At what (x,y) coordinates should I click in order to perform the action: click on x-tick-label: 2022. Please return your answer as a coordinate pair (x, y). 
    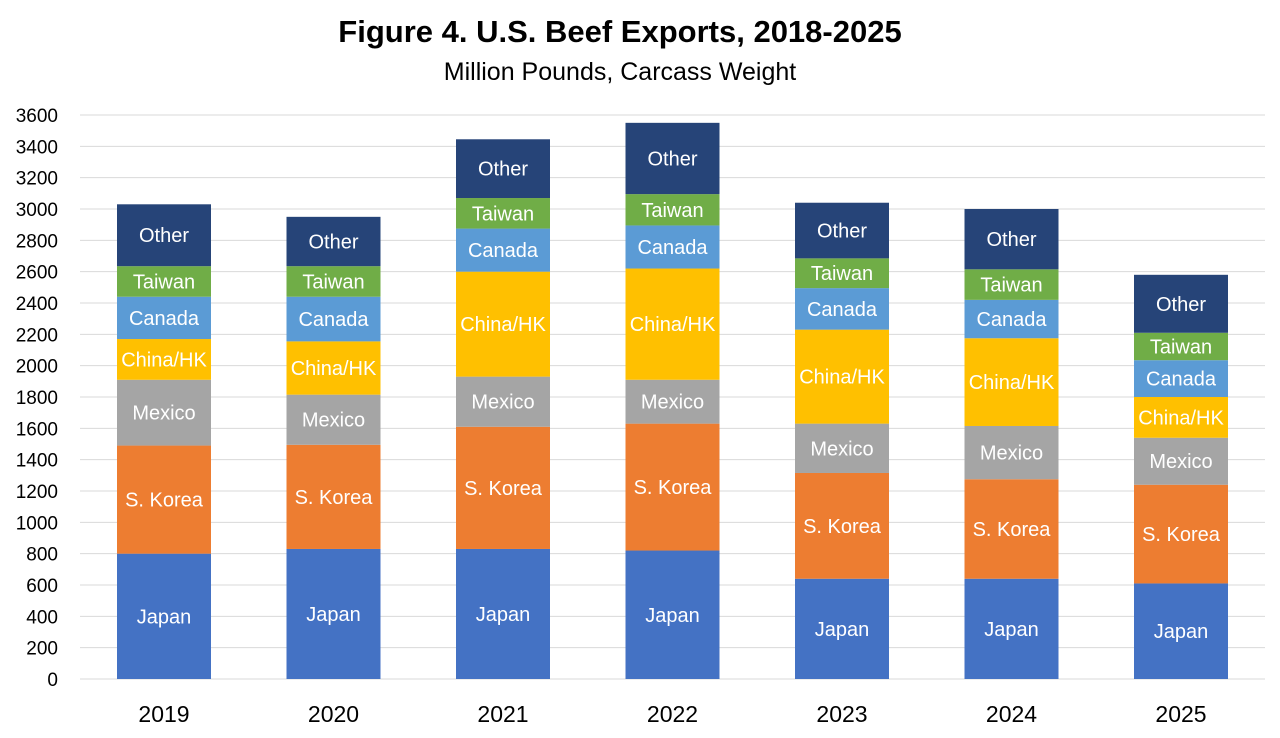
    Looking at the image, I should click on (672, 714).